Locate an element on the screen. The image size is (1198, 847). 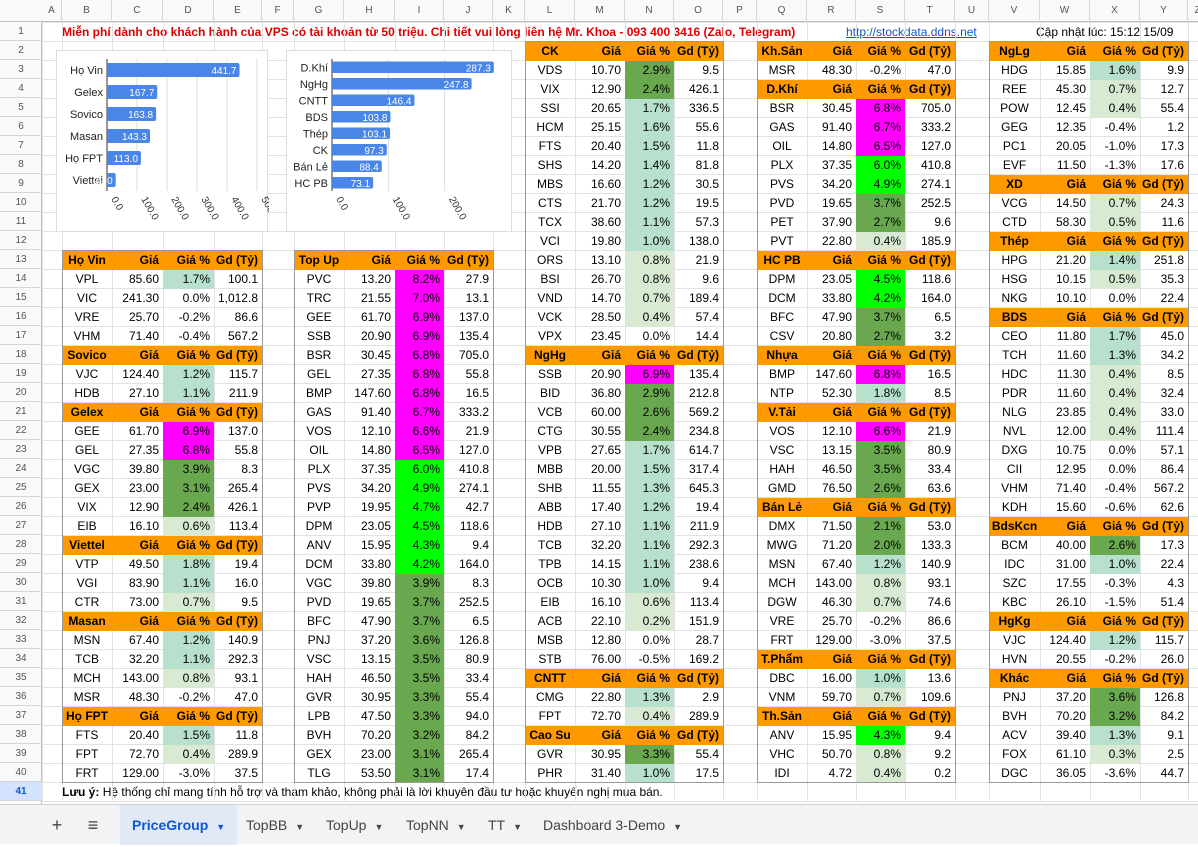
change-cell: 4.2% is located at coordinates (419, 564).